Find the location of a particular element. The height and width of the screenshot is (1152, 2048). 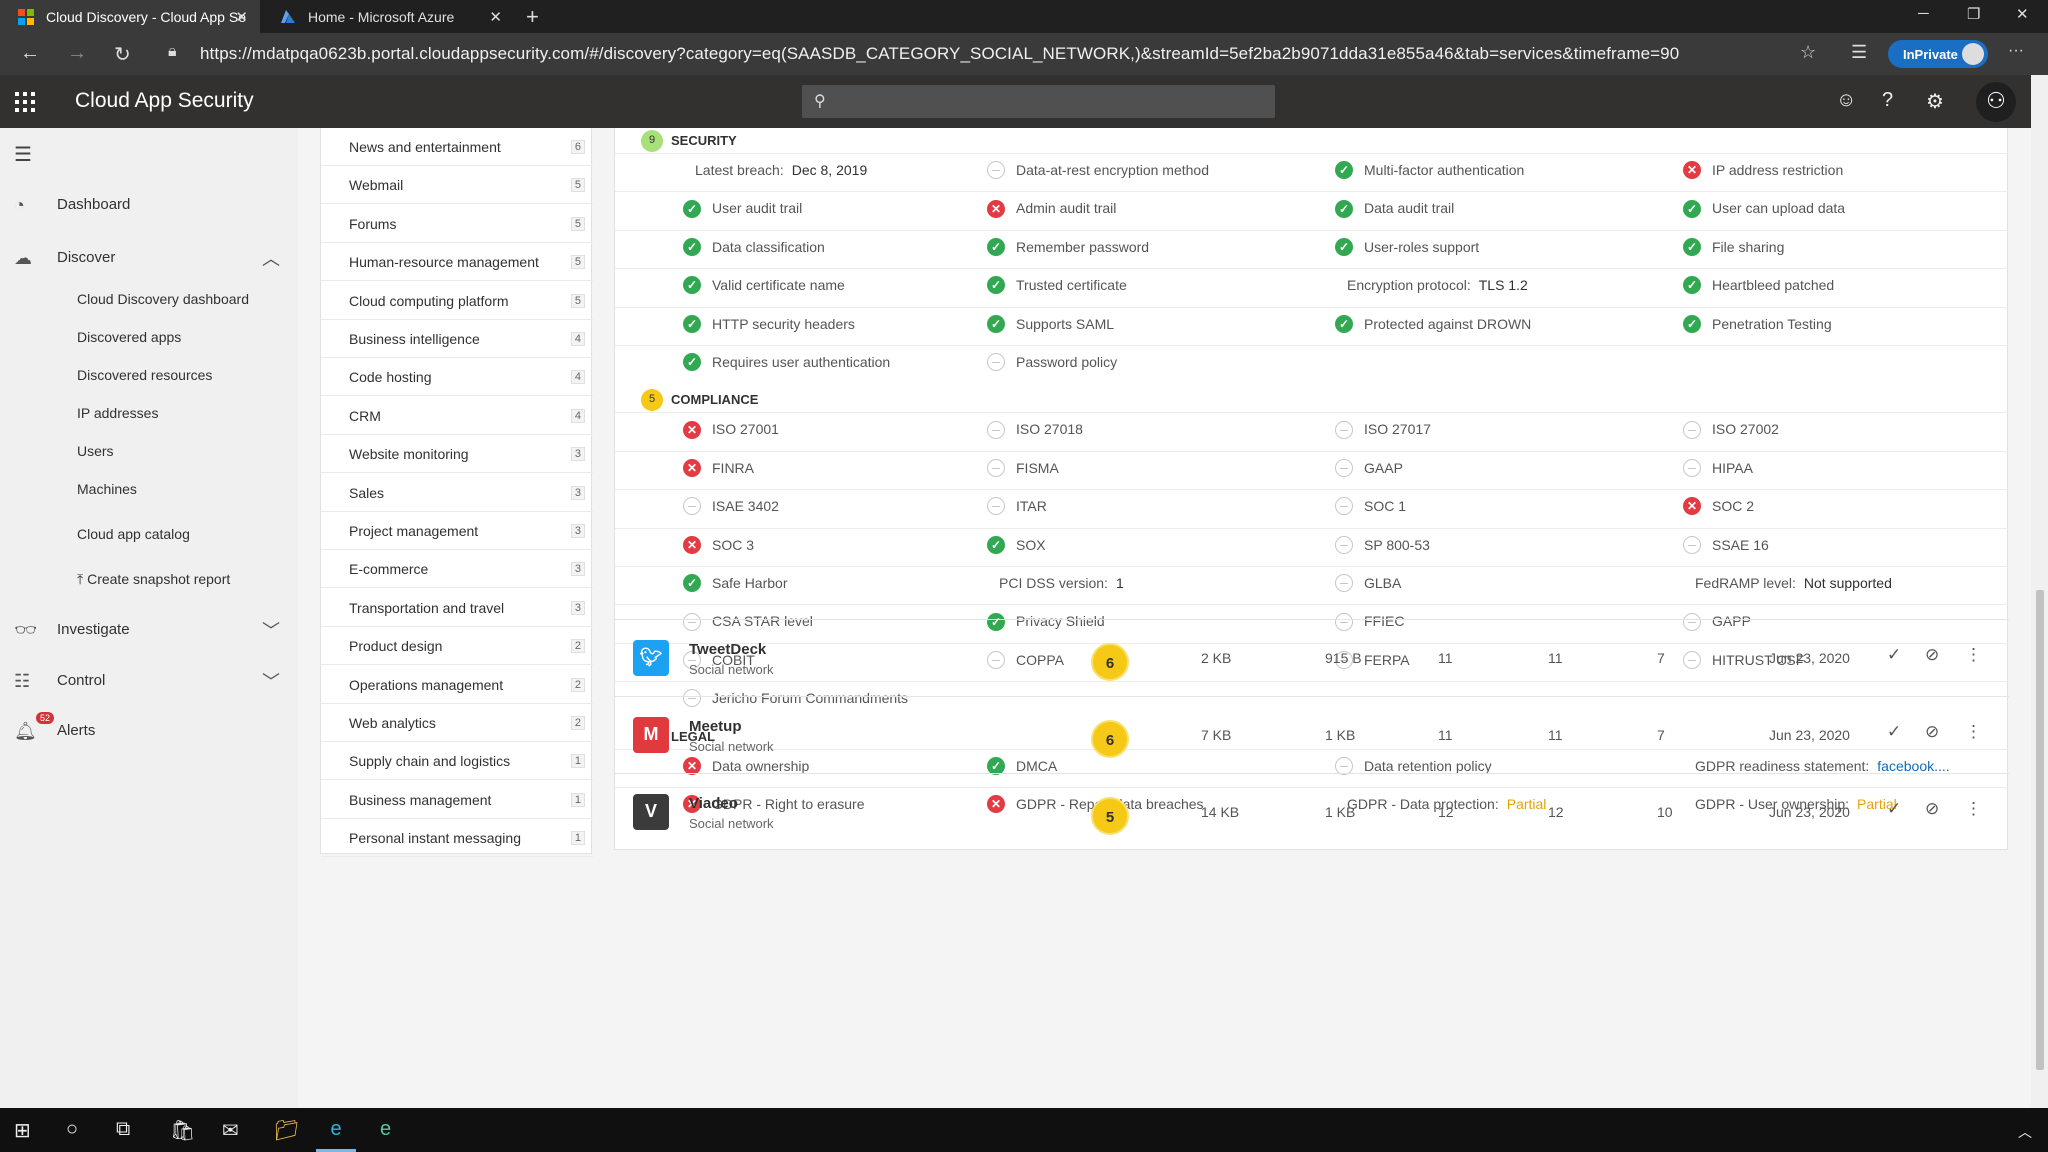

item-label: Valid certificate name is located at coordinates (778, 285).